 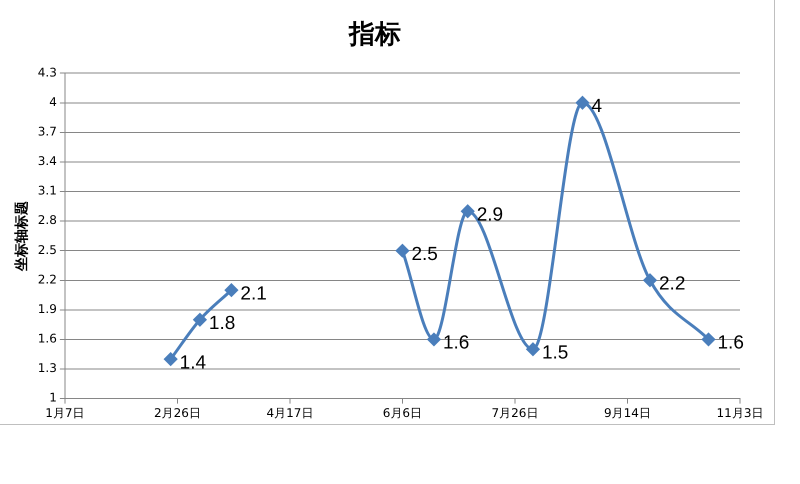 I want to click on data-label: 2.9, so click(x=490, y=215).